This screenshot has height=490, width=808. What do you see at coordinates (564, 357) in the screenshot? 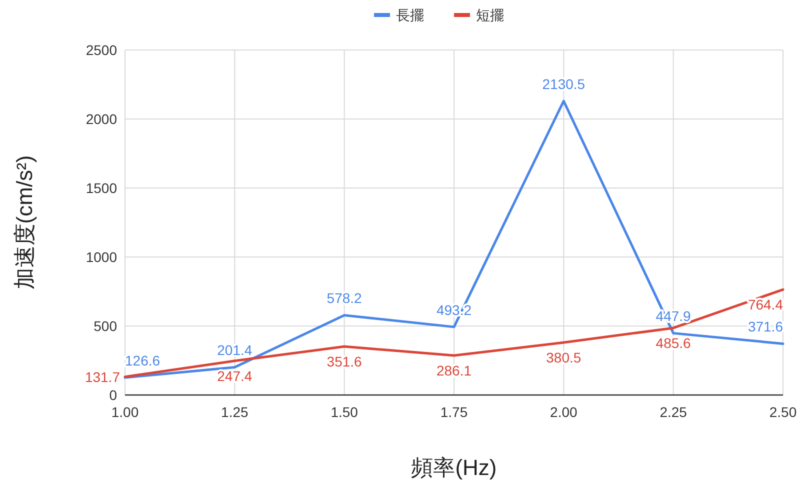
I see `data-label: 380.5` at bounding box center [564, 357].